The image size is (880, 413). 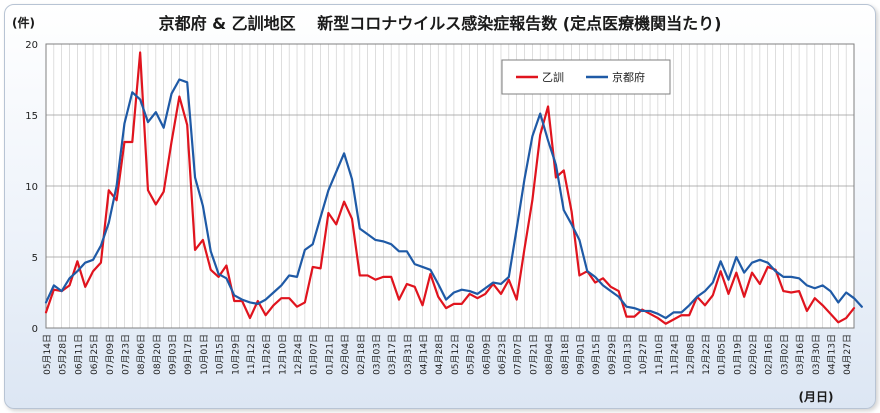 I want to click on x-tick-label: 03月30日, so click(x=816, y=354).